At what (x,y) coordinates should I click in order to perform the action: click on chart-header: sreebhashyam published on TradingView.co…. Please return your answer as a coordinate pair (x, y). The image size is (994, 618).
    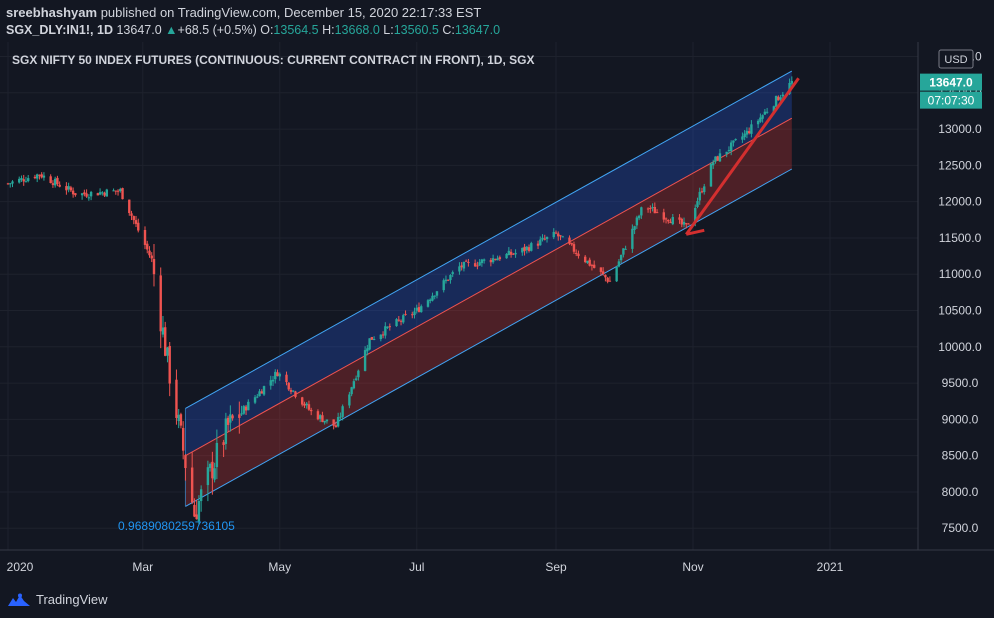
    Looking at the image, I should click on (497, 21).